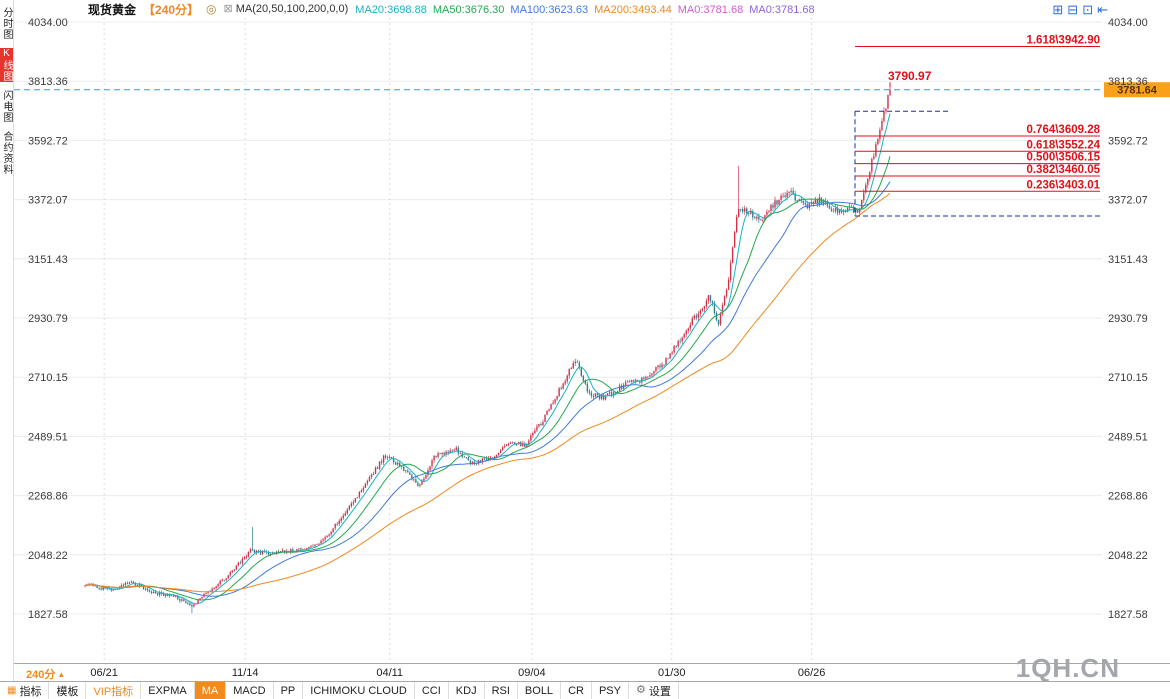  Describe the element at coordinates (585, 672) in the screenshot. I see `time-axis: 240分 ▲ 06/21 11/14 04/11 09/04 01/30 06/26` at that location.